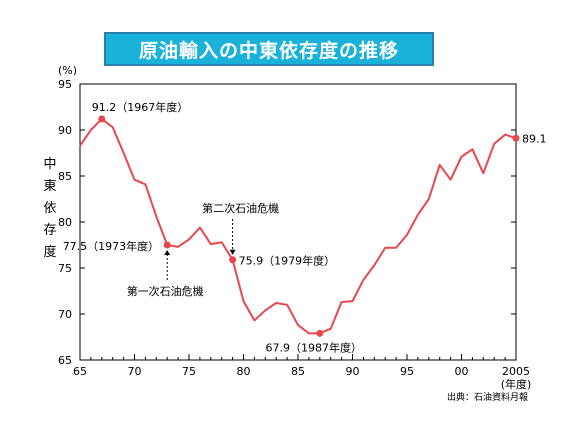 This screenshot has height=435, width=580. I want to click on first-oil-crisis-arrowhead, so click(167, 252).